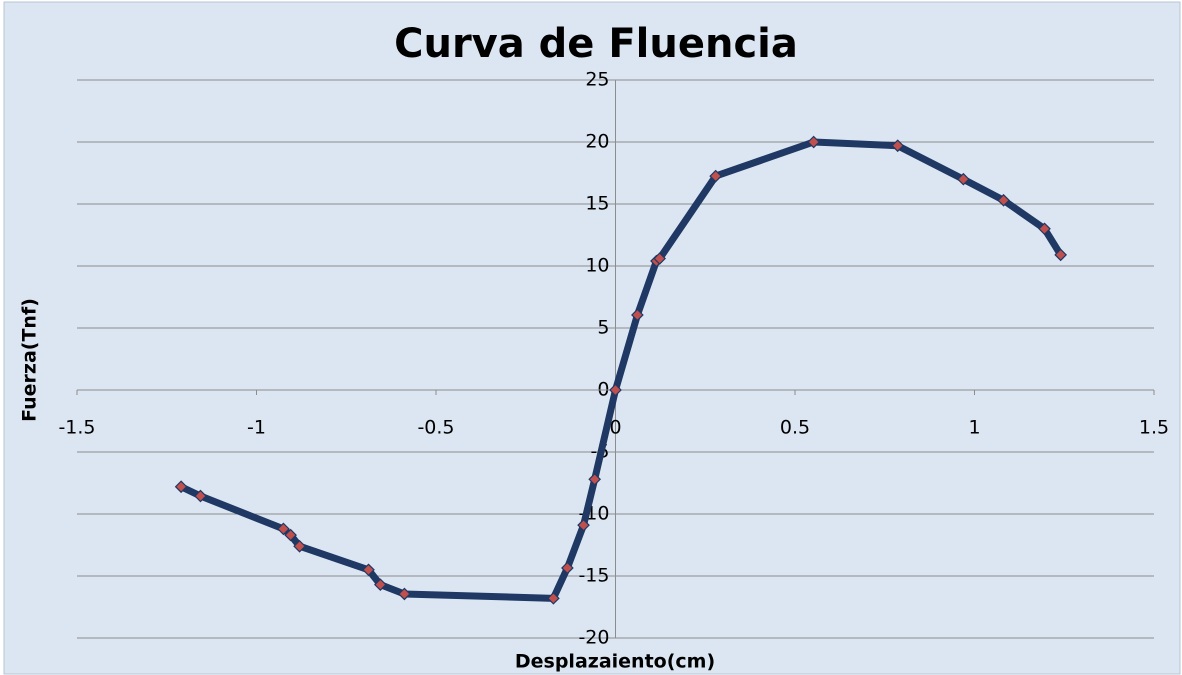  Describe the element at coordinates (256, 428) in the screenshot. I see `x-tick-label: -1` at that location.